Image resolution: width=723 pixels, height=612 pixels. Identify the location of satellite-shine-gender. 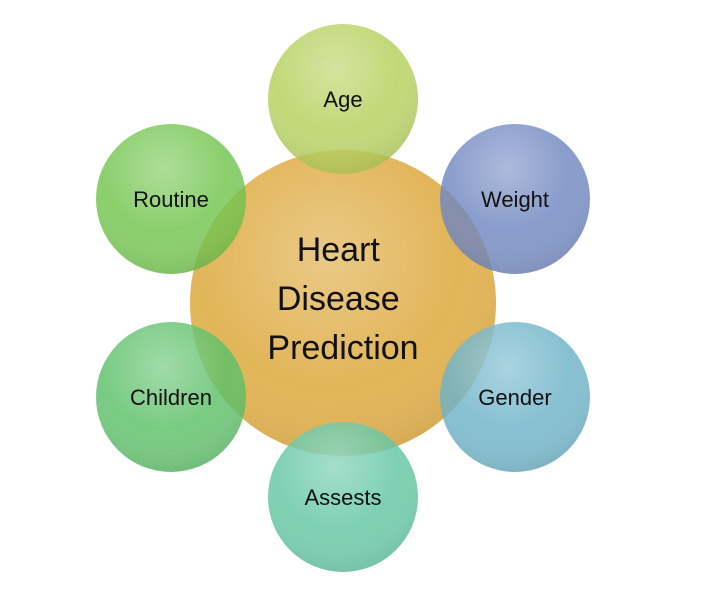
(515, 397).